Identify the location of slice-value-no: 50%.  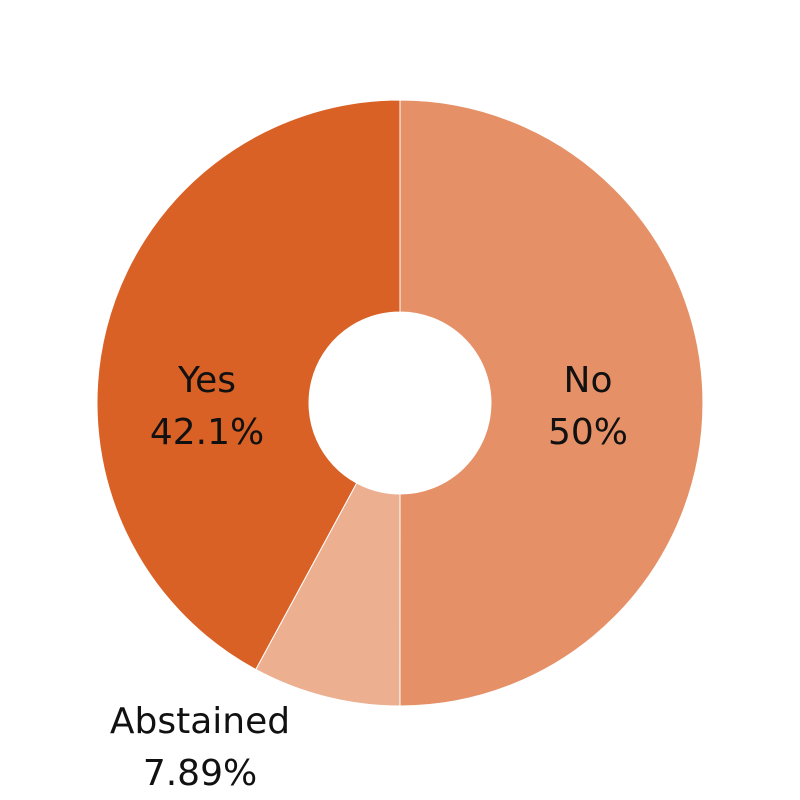
(588, 432).